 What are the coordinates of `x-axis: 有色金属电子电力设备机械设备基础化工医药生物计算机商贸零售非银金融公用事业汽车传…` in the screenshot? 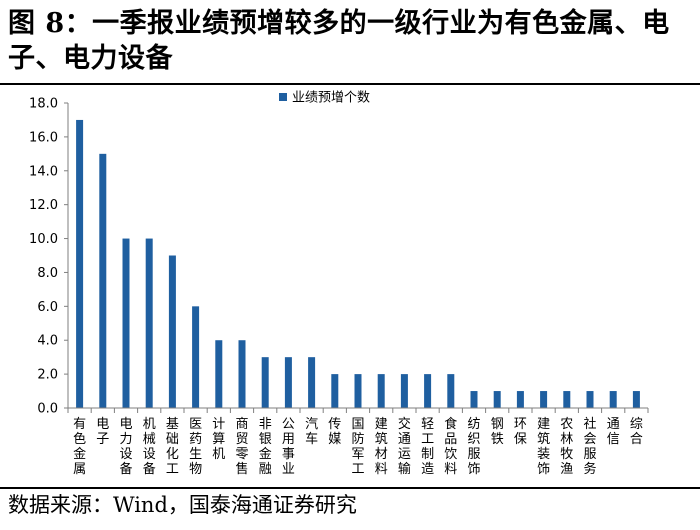 It's located at (358, 442).